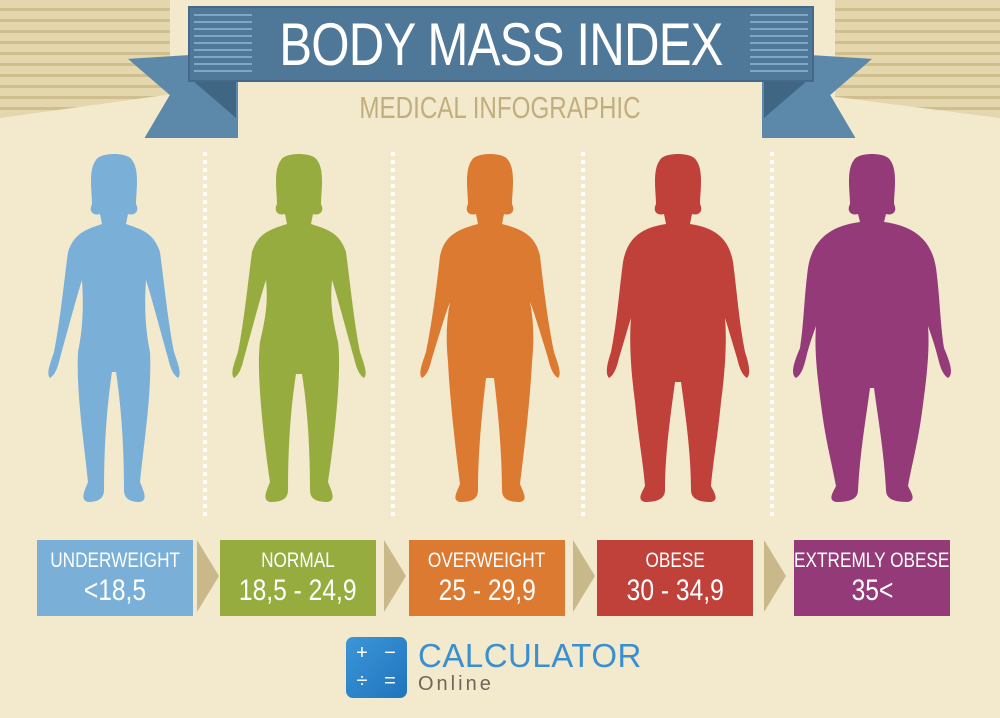 The height and width of the screenshot is (718, 1000). Describe the element at coordinates (490, 336) in the screenshot. I see `female-silhouette-overweight-icon` at that location.